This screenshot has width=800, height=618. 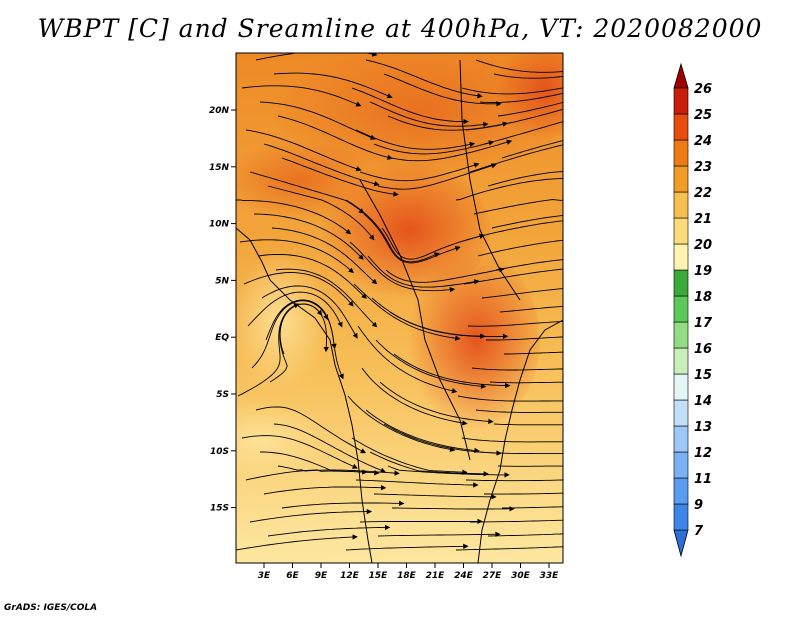 What do you see at coordinates (703, 427) in the screenshot?
I see `colorbar-label: 13` at bounding box center [703, 427].